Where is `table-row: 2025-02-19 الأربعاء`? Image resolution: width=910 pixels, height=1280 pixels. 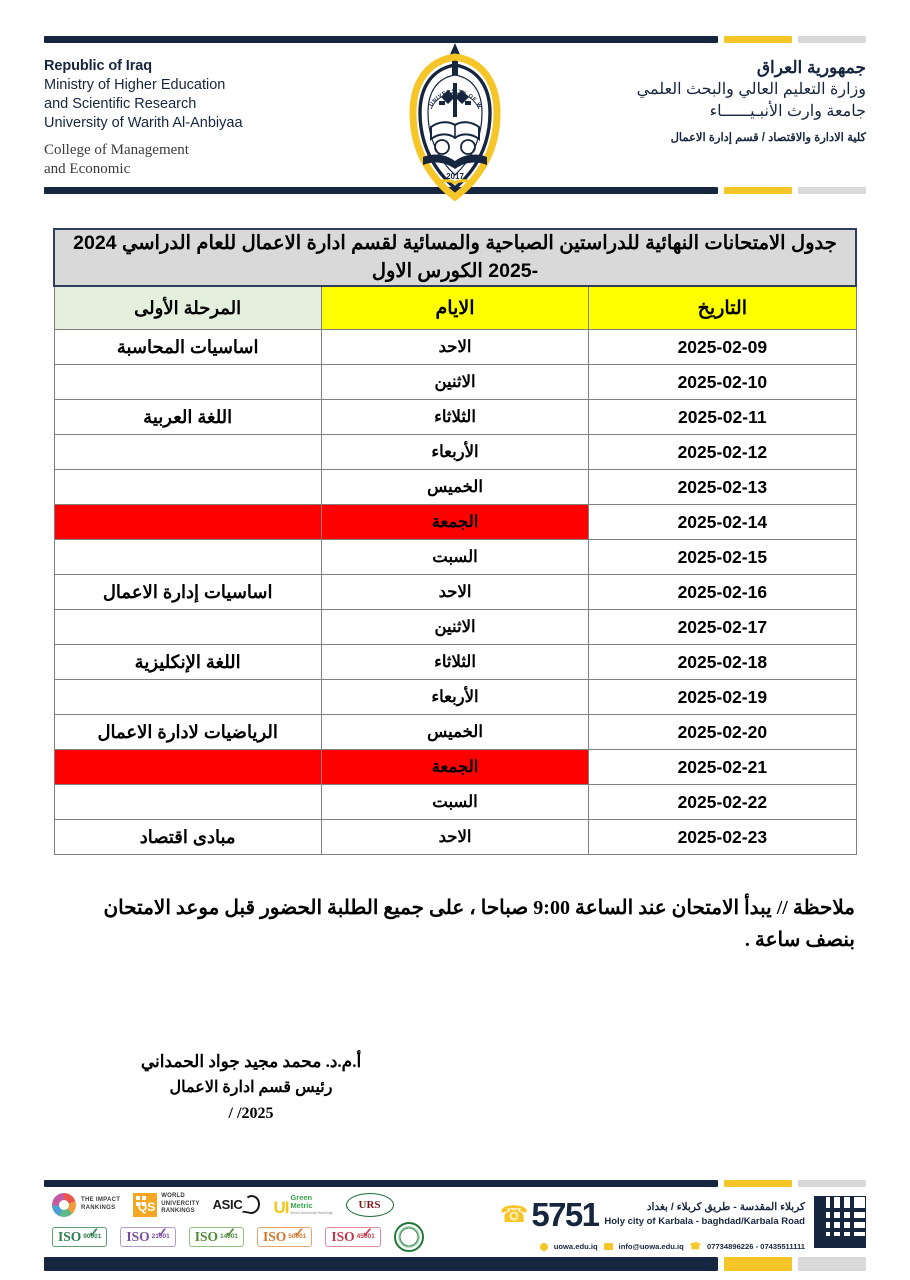
table-row: 2025-02-19 الأربعاء is located at coordinates (455, 697).